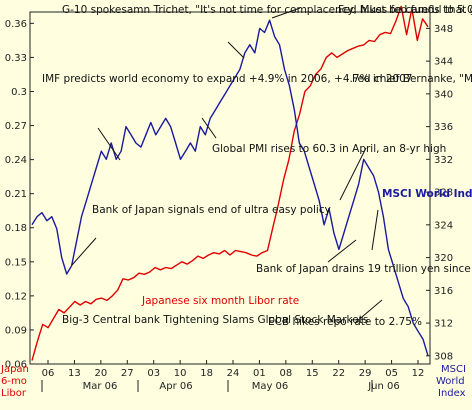  I want to click on month-label: Jun 06, so click(383, 386).